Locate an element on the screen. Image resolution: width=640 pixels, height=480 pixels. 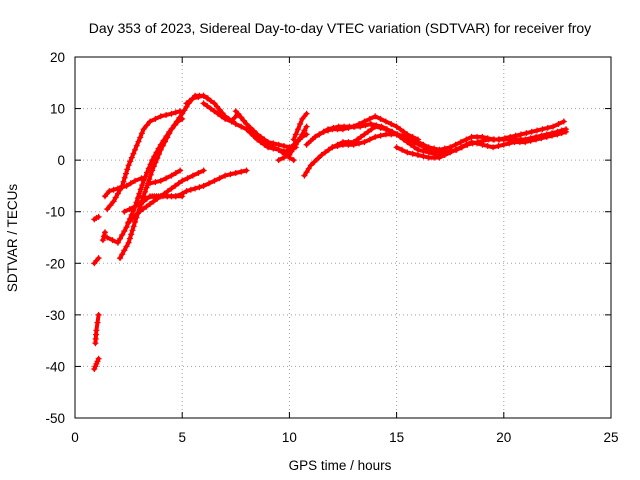
x-tick-label: 5 is located at coordinates (182, 437).